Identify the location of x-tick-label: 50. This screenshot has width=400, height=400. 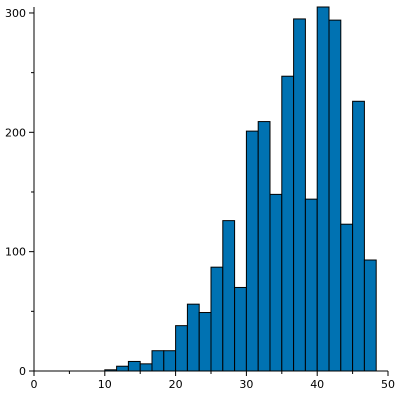
(388, 384).